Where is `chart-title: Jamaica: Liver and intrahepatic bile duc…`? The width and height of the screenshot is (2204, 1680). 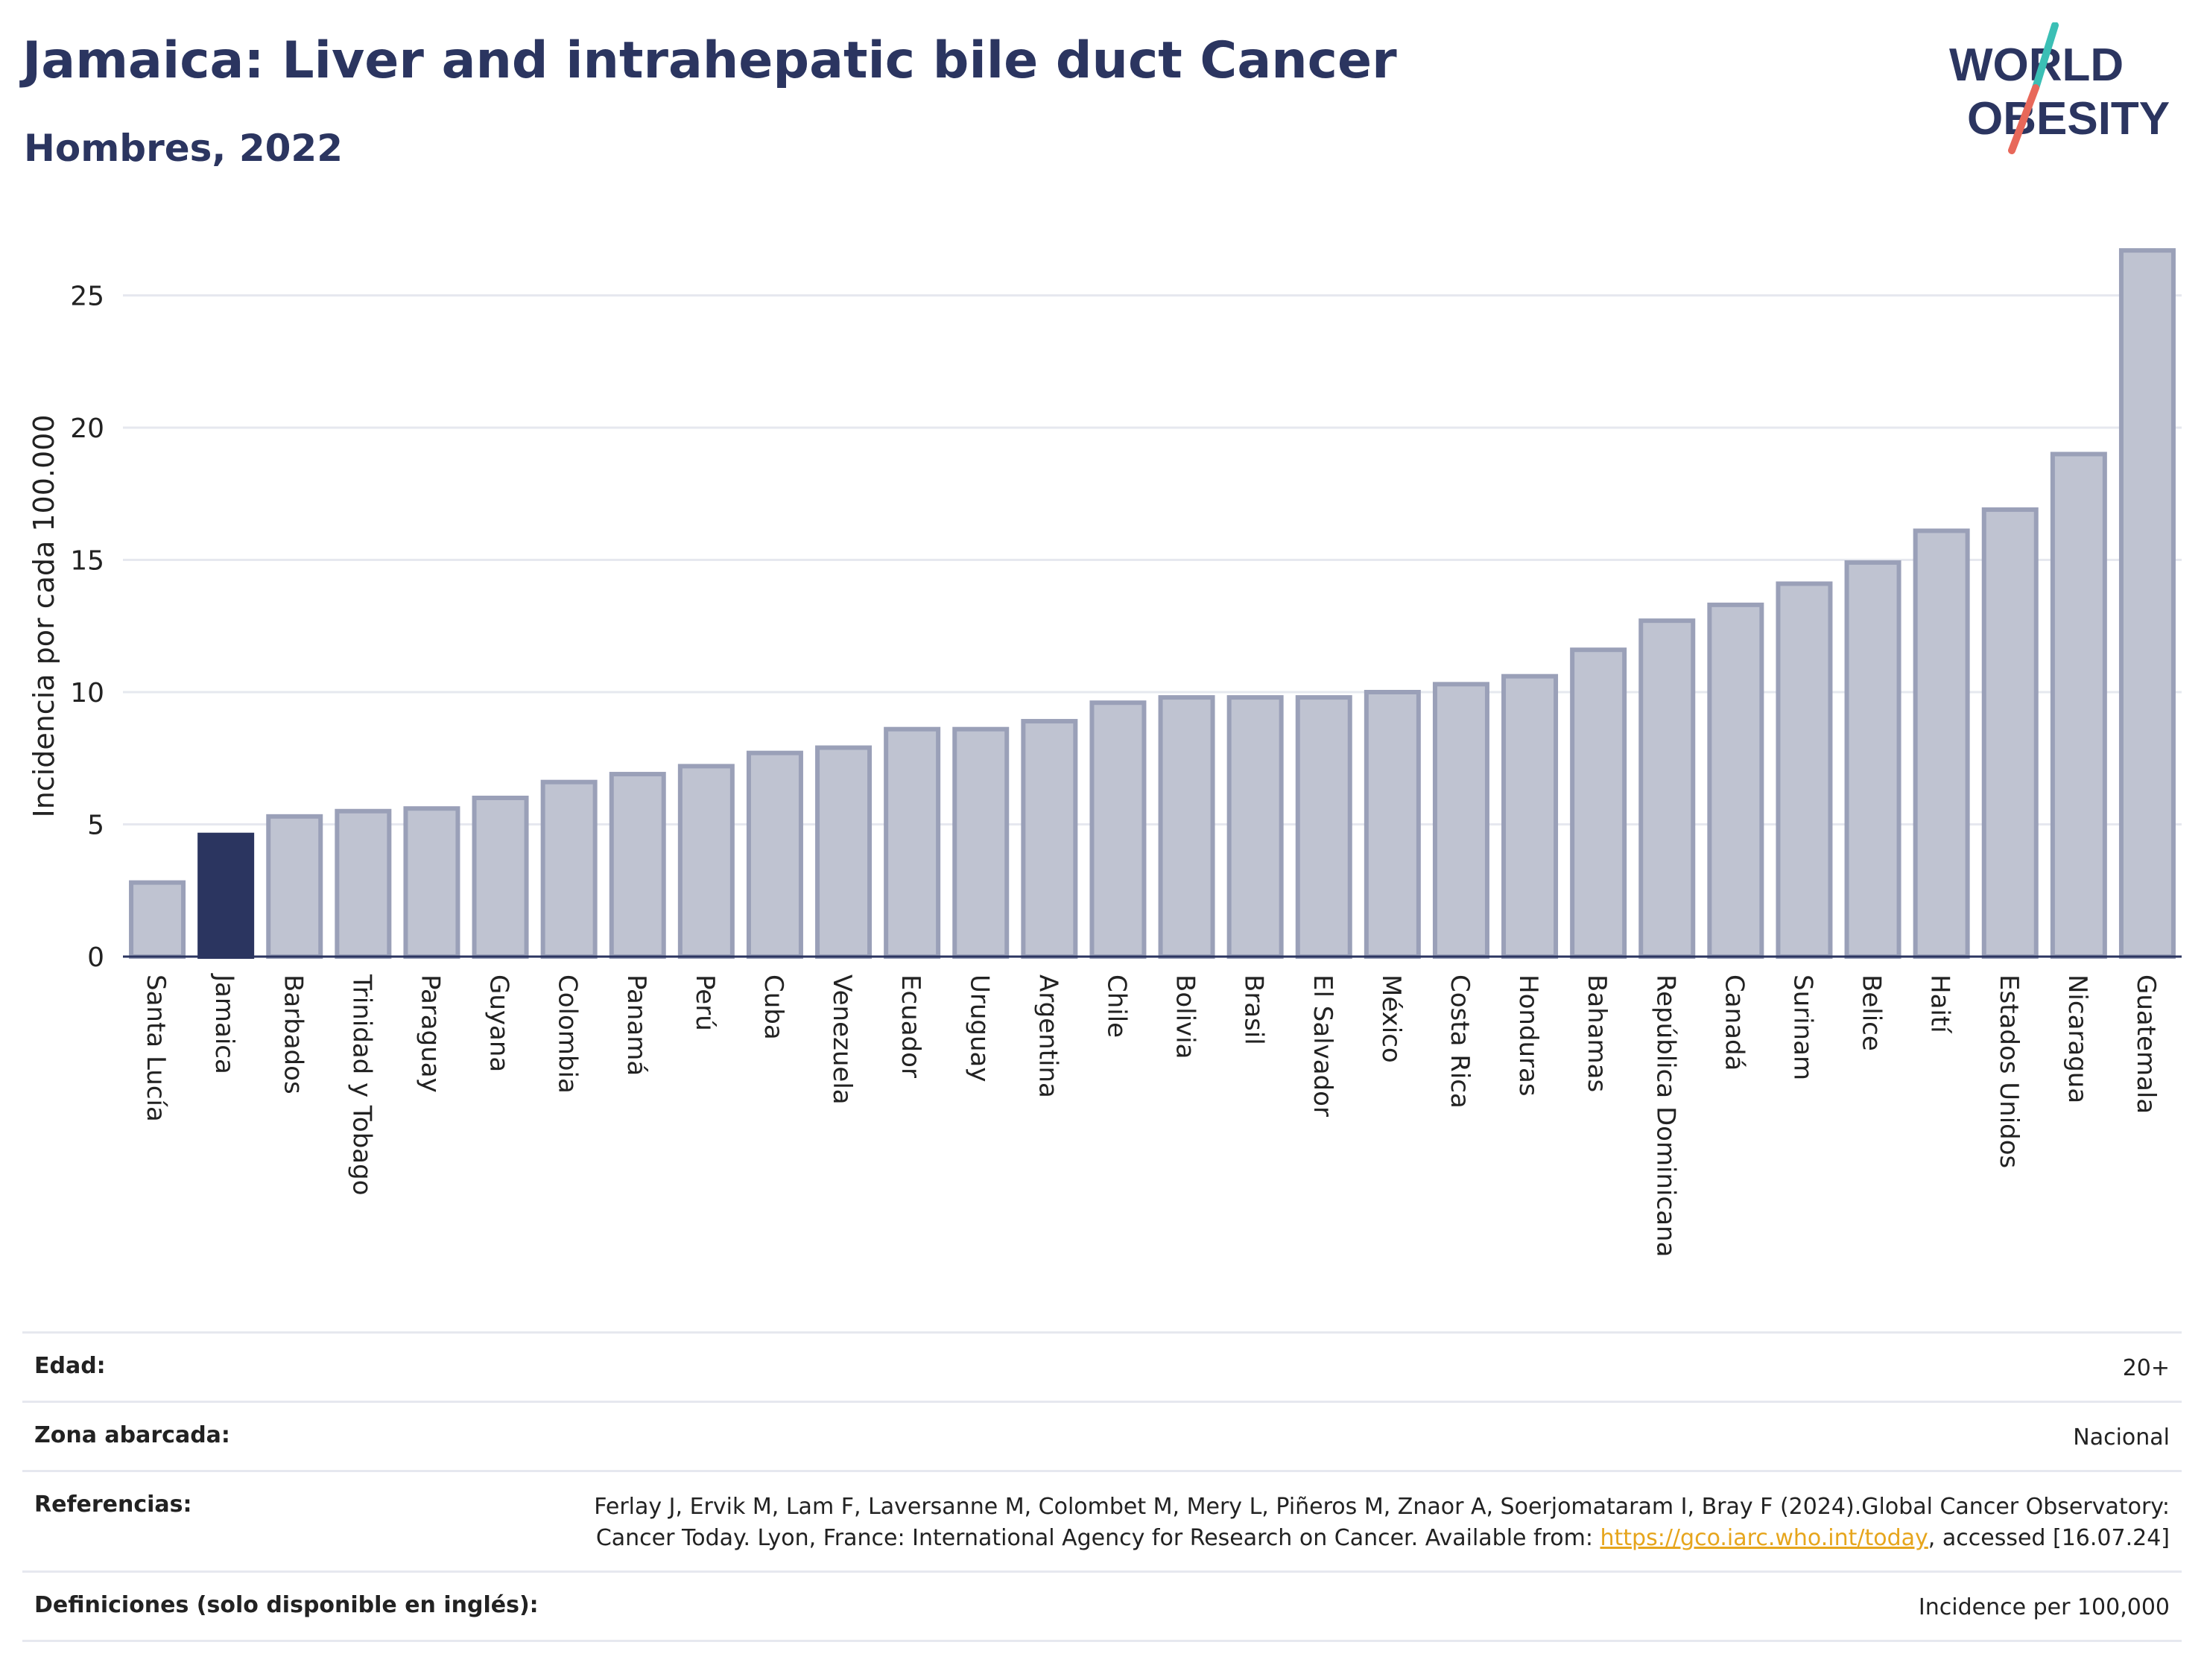 chart-title: Jamaica: Liver and intrahepatic bile duc… is located at coordinates (709, 60).